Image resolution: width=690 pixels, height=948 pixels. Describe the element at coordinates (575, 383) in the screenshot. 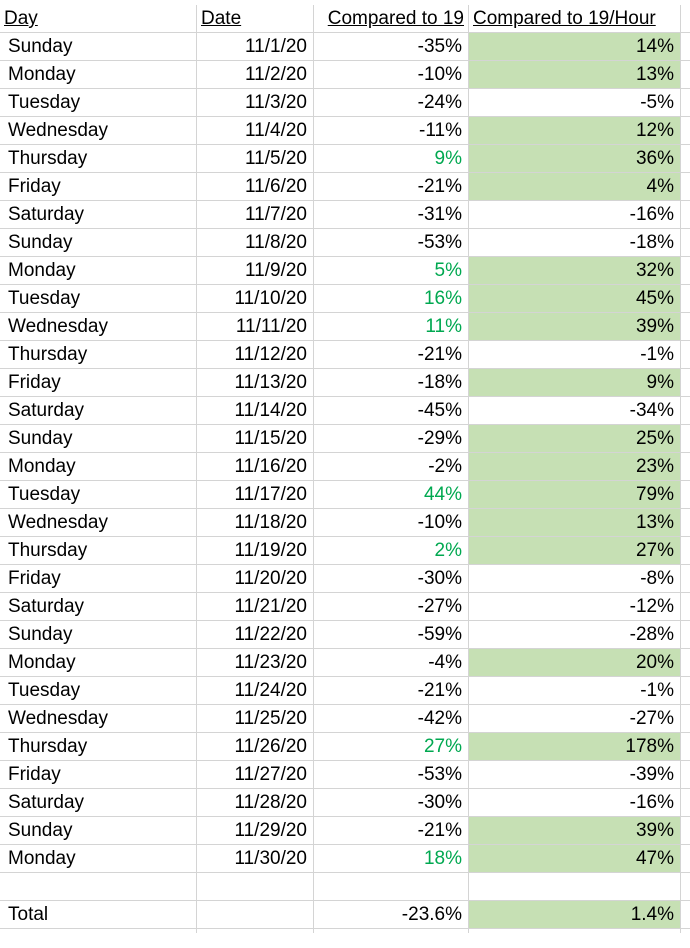

I see `compared-to-19-hour-cell: 9%` at that location.